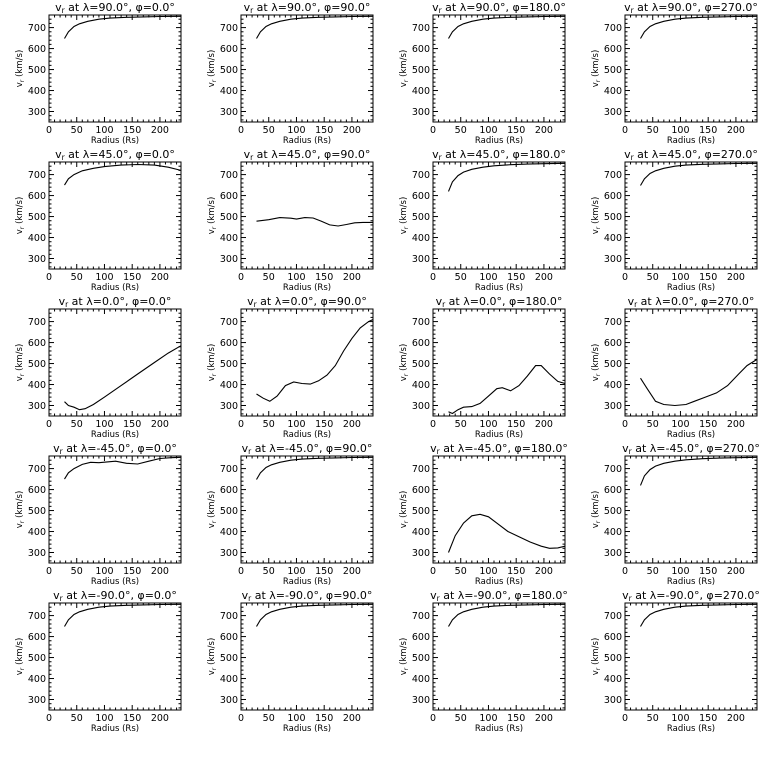 The image size is (768, 768). What do you see at coordinates (115, 596) in the screenshot?
I see `subplot-title: vr at λ=-90.0°, φ=0.0°` at bounding box center [115, 596].